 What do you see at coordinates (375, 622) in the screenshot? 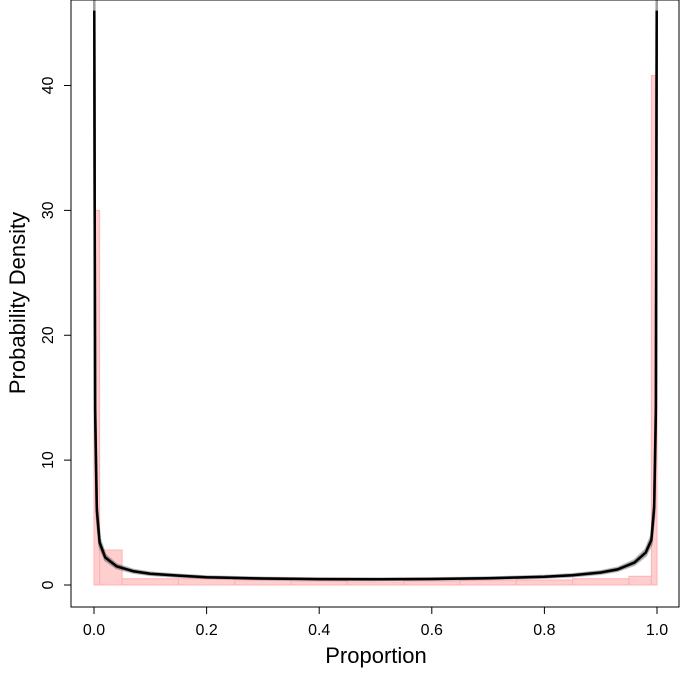
I see `x-axis: 0.0 0.2 0.4 0.6 0.8 1.0` at bounding box center [375, 622].